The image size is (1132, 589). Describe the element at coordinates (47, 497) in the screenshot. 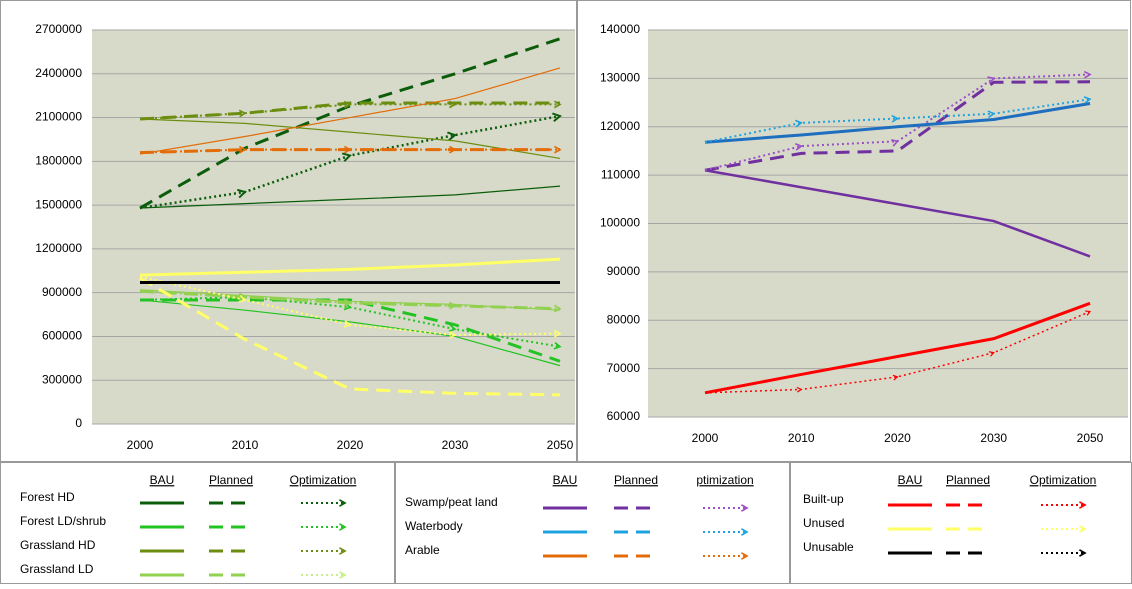

I see `legend-label: Forest HD` at that location.